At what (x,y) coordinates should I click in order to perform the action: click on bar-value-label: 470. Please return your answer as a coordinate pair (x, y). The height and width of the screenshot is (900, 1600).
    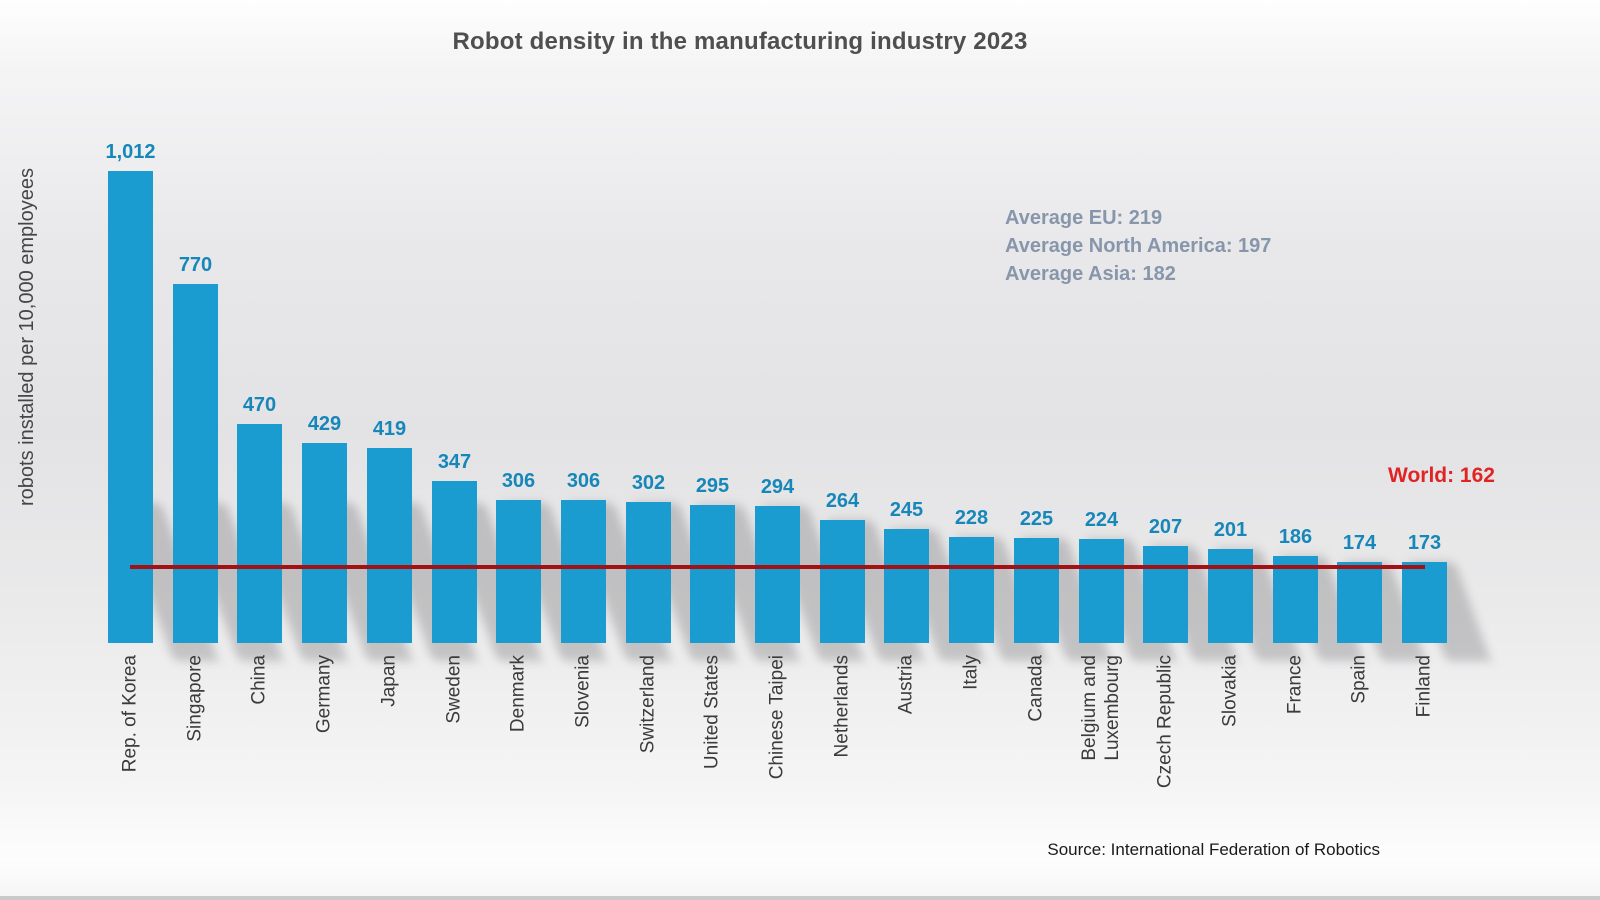
    Looking at the image, I should click on (259, 405).